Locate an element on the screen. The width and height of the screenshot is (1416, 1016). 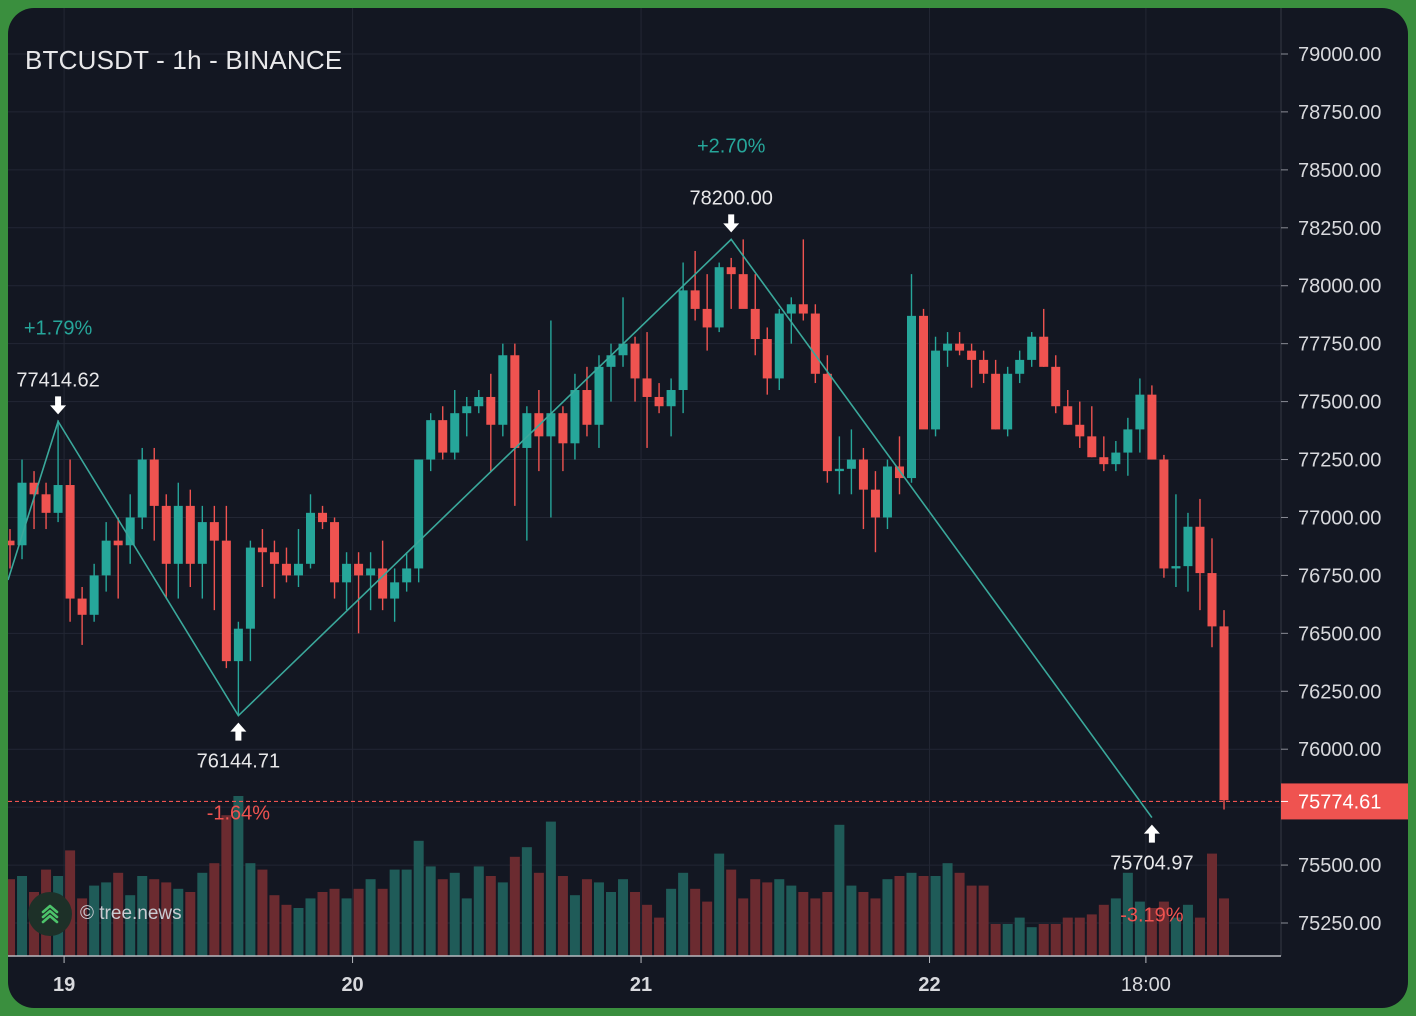
last-price-label: 75774.61 is located at coordinates (1339, 802).